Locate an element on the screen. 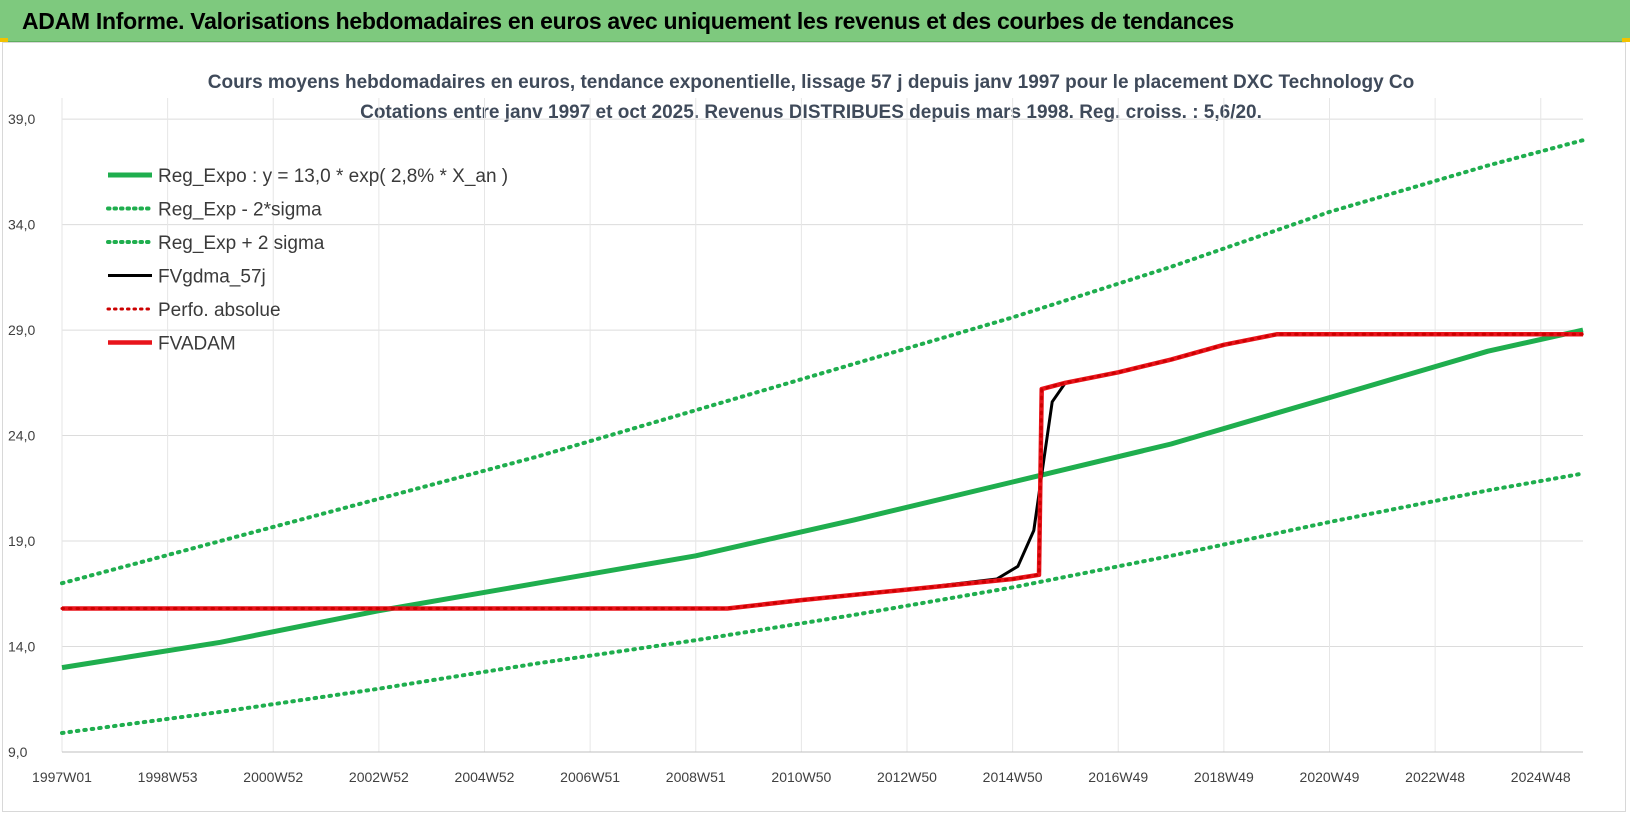 Image resolution: width=1630 pixels, height=815 pixels. x-tick-label: 2018W49 is located at coordinates (1224, 777).